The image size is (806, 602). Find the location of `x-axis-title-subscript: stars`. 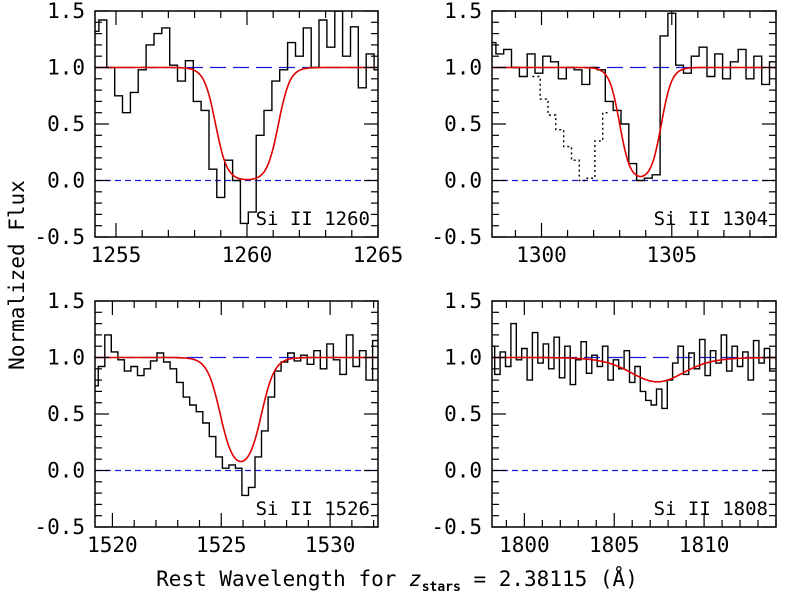

x-axis-title-subscript: stars is located at coordinates (441, 587).